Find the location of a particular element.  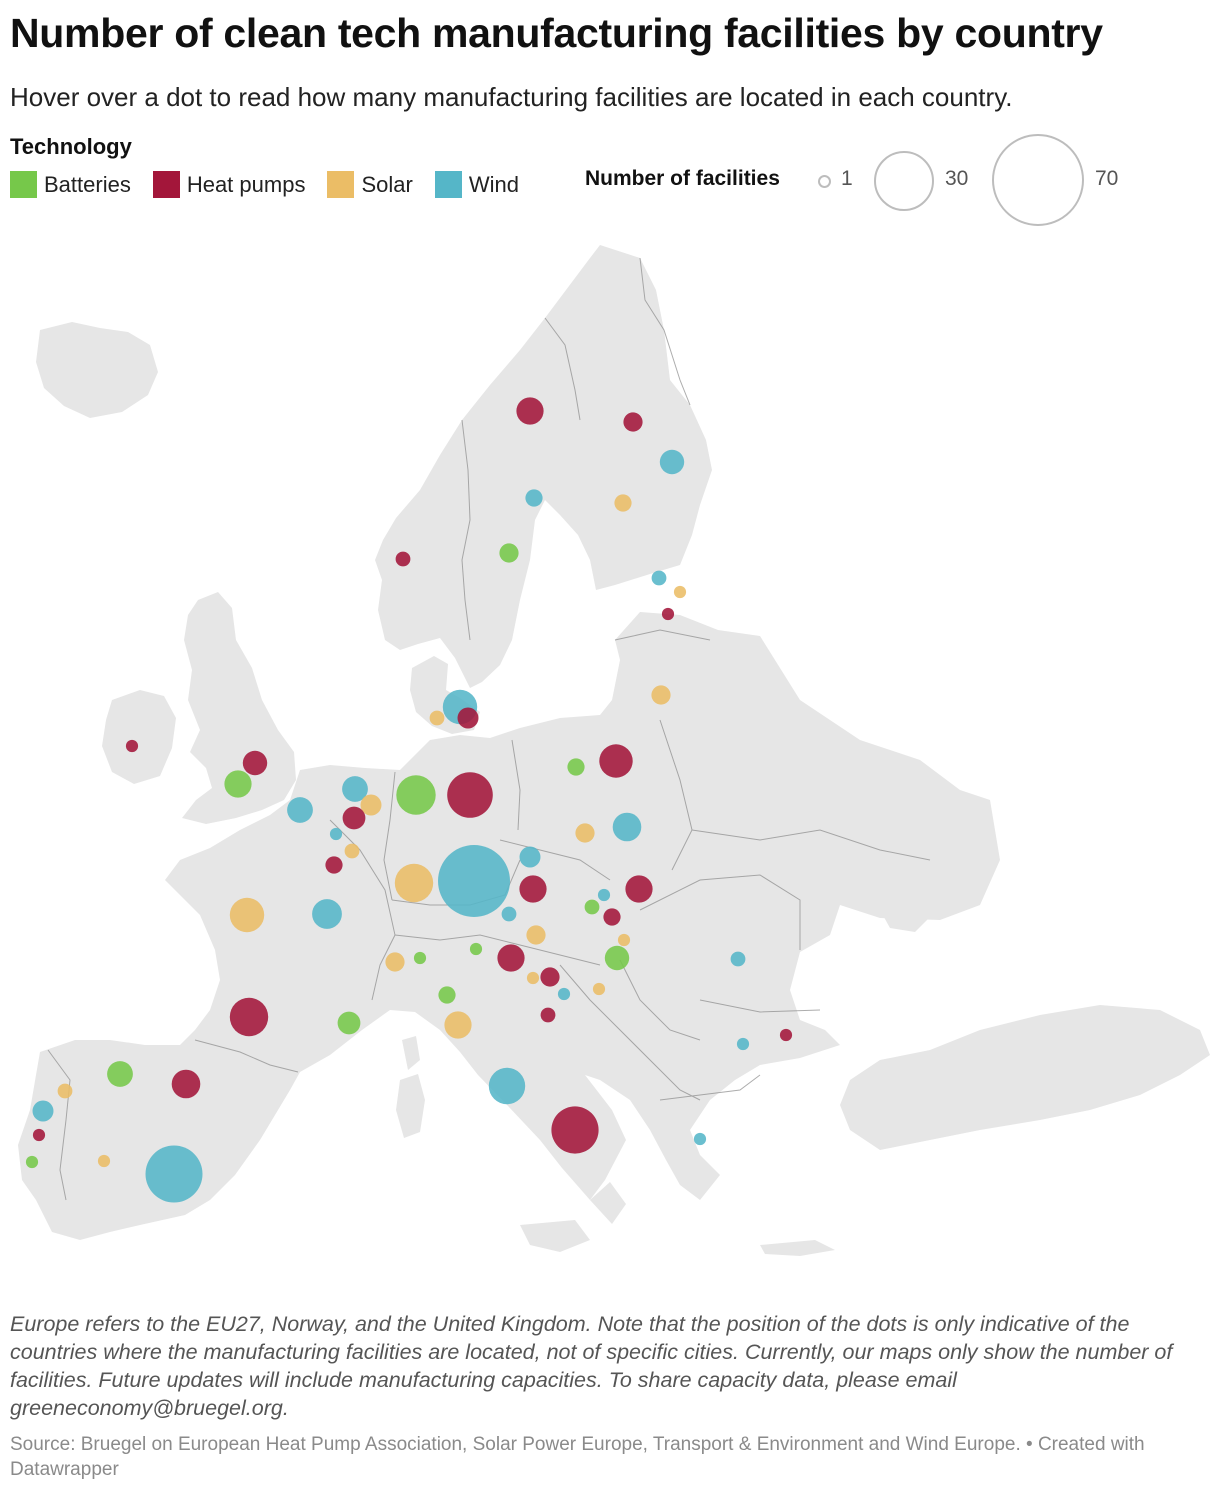

dot-solar-austria is located at coordinates (536, 935).